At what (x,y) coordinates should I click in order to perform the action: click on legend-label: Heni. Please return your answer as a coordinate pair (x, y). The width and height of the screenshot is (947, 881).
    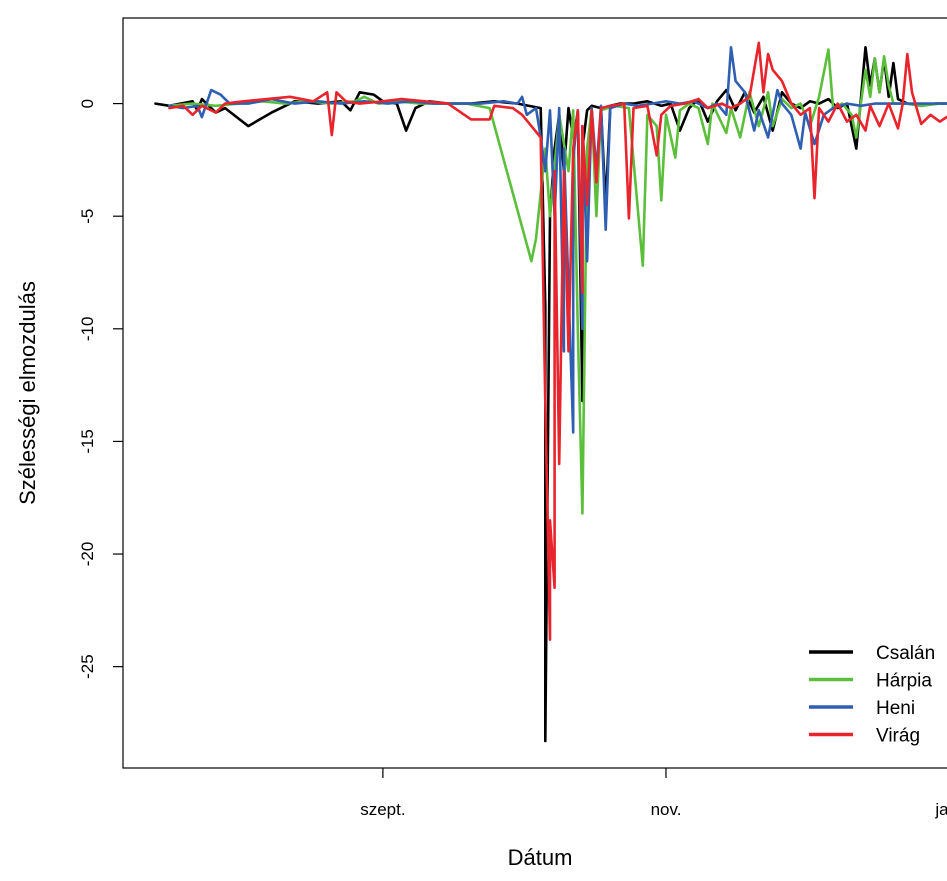
    Looking at the image, I should click on (895, 708).